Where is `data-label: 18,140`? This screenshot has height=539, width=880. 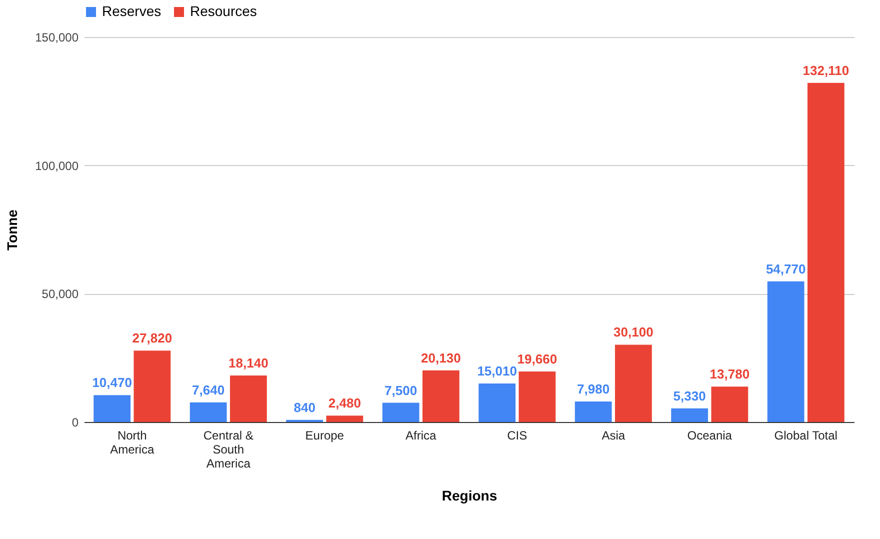
data-label: 18,140 is located at coordinates (248, 362).